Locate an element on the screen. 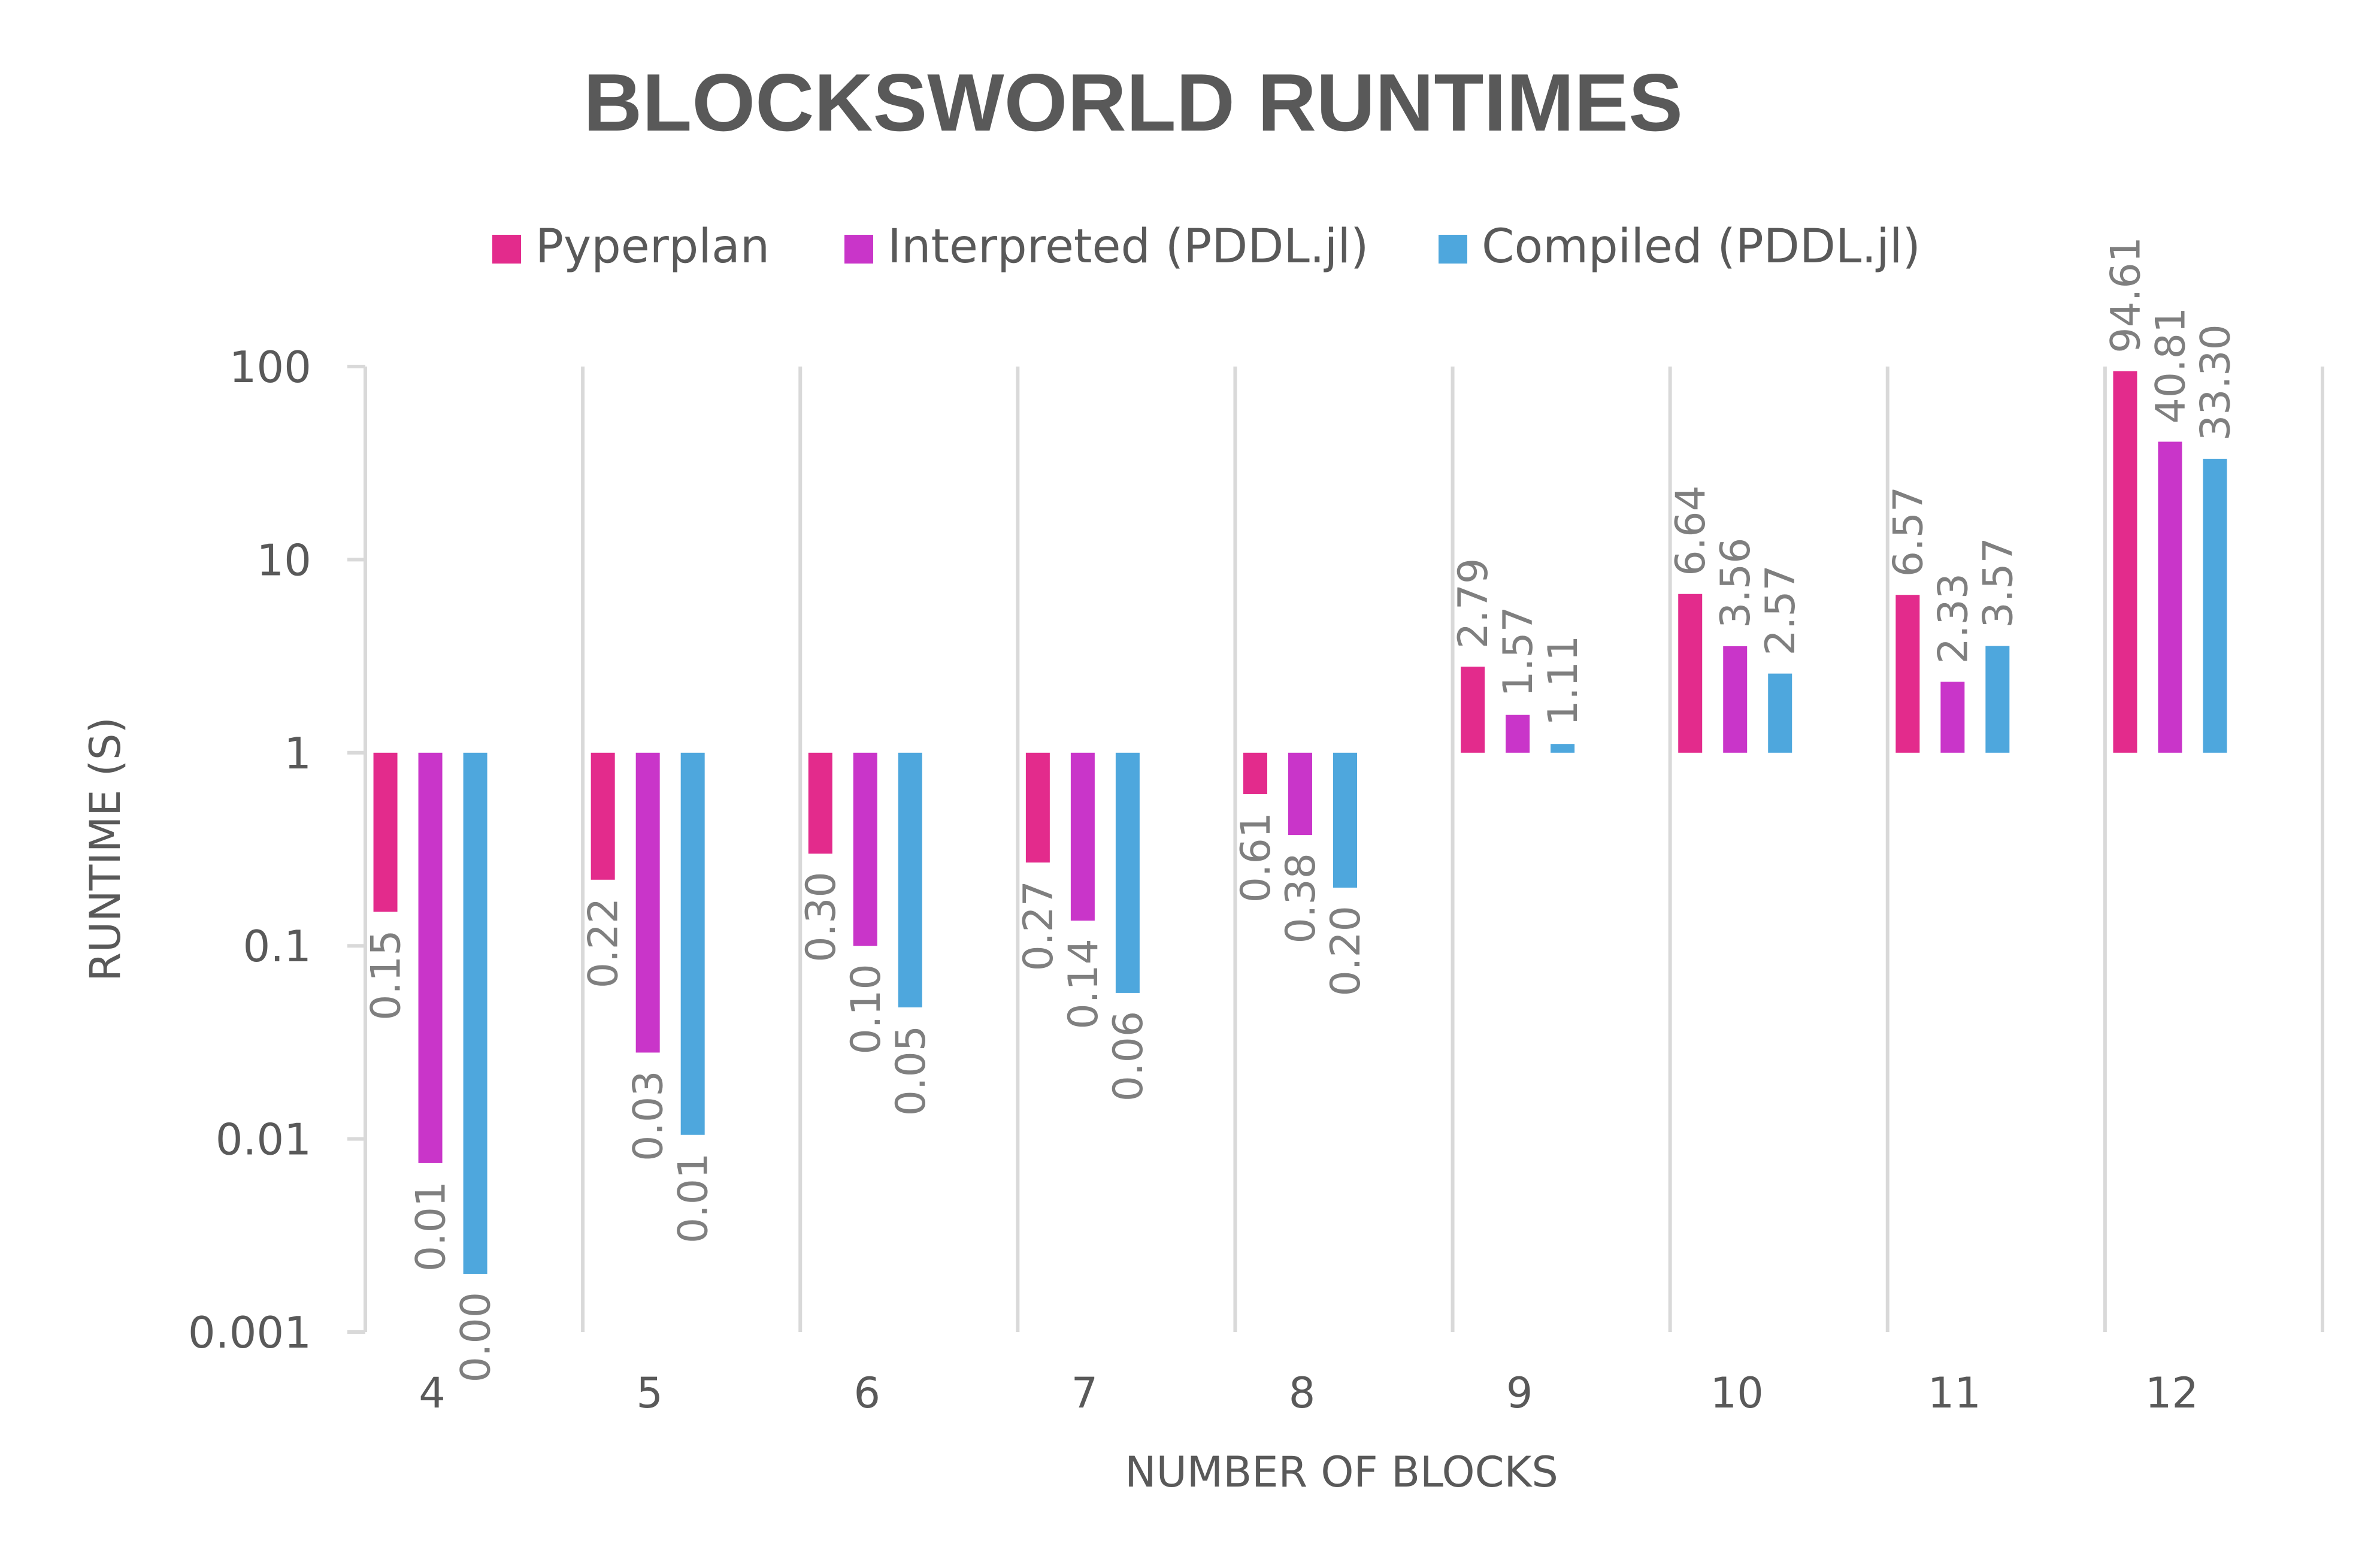  data-label: 6.57 is located at coordinates (1908, 531).